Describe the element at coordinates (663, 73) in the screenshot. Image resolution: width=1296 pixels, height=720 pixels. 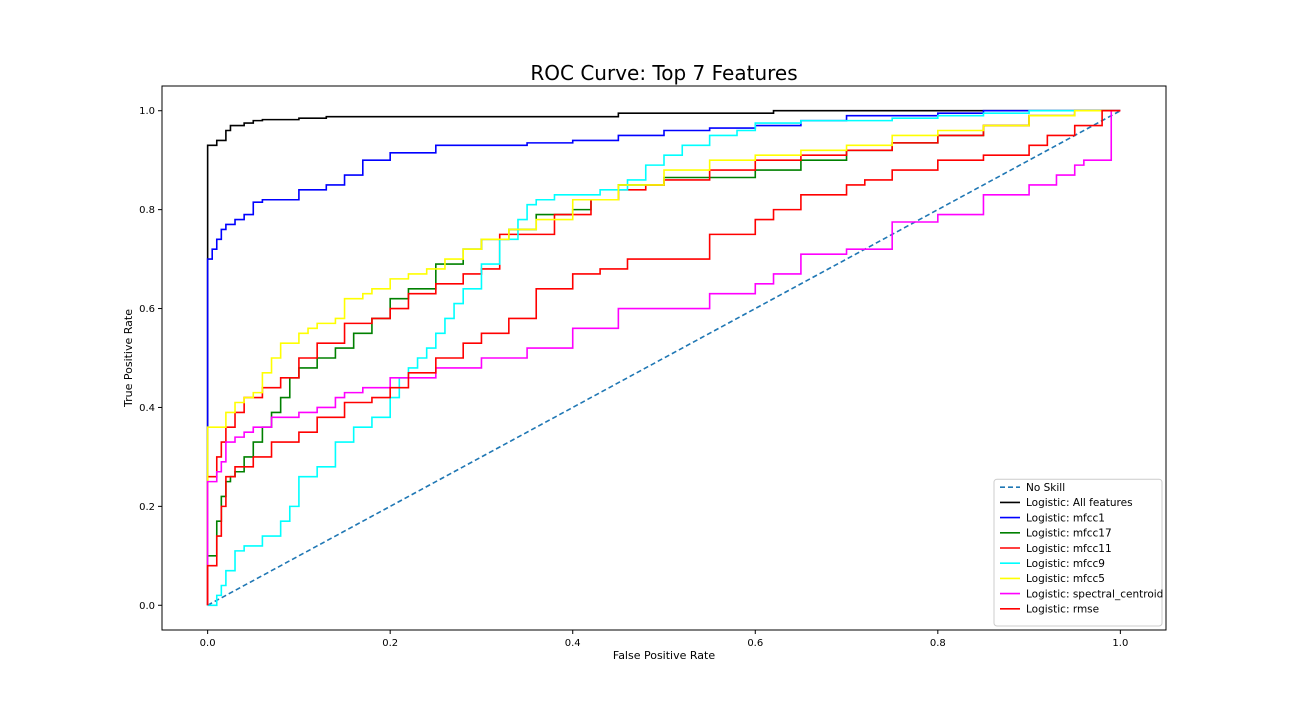
I see `chart-title: ROC Curve: Top 7 Features` at that location.